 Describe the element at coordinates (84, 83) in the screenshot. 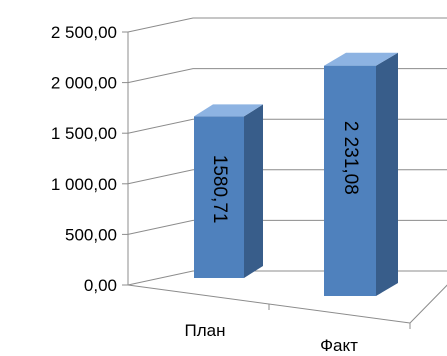

I see `y-tick-label: 2 000,00` at that location.